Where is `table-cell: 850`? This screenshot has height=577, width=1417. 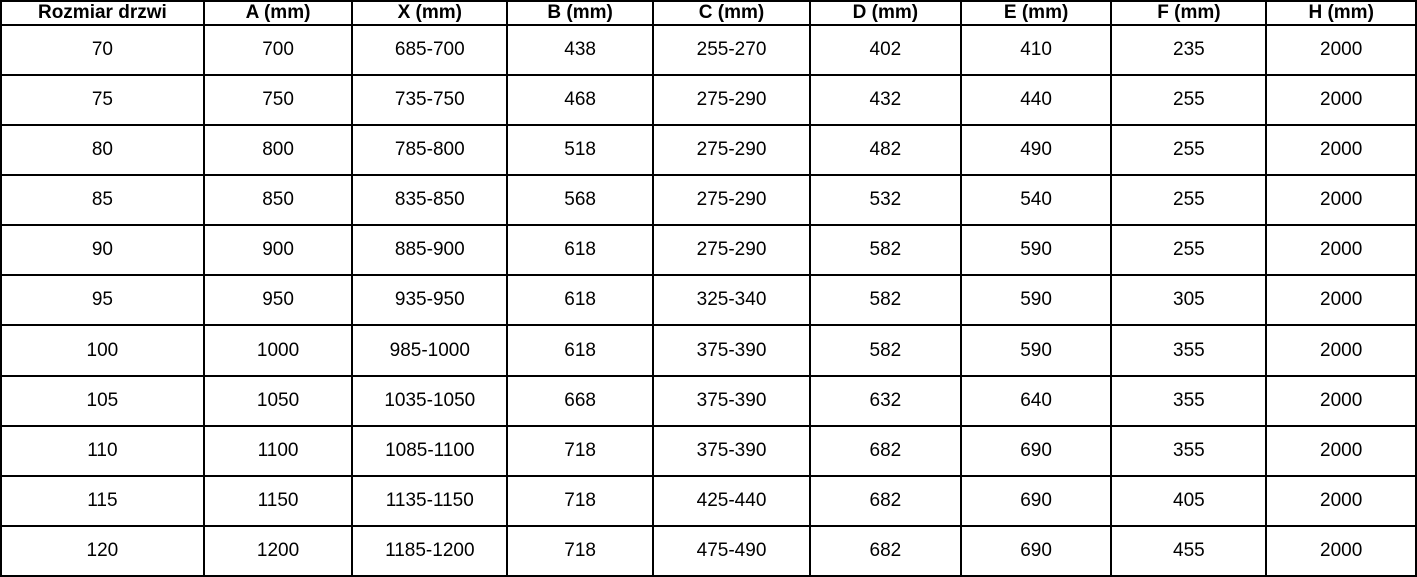
table-cell: 850 is located at coordinates (278, 200).